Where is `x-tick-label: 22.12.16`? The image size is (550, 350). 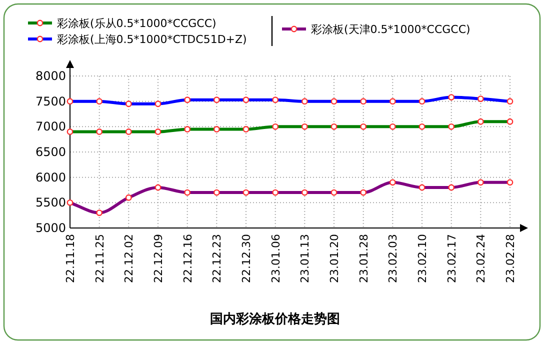 x-tick-label: 22.12.16 is located at coordinates (187, 258).